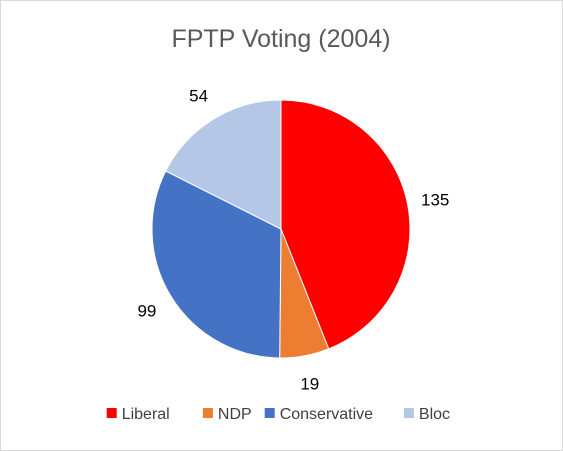 This screenshot has height=451, width=563. What do you see at coordinates (434, 414) in the screenshot?
I see `legend-label-bloc: Bloc` at bounding box center [434, 414].